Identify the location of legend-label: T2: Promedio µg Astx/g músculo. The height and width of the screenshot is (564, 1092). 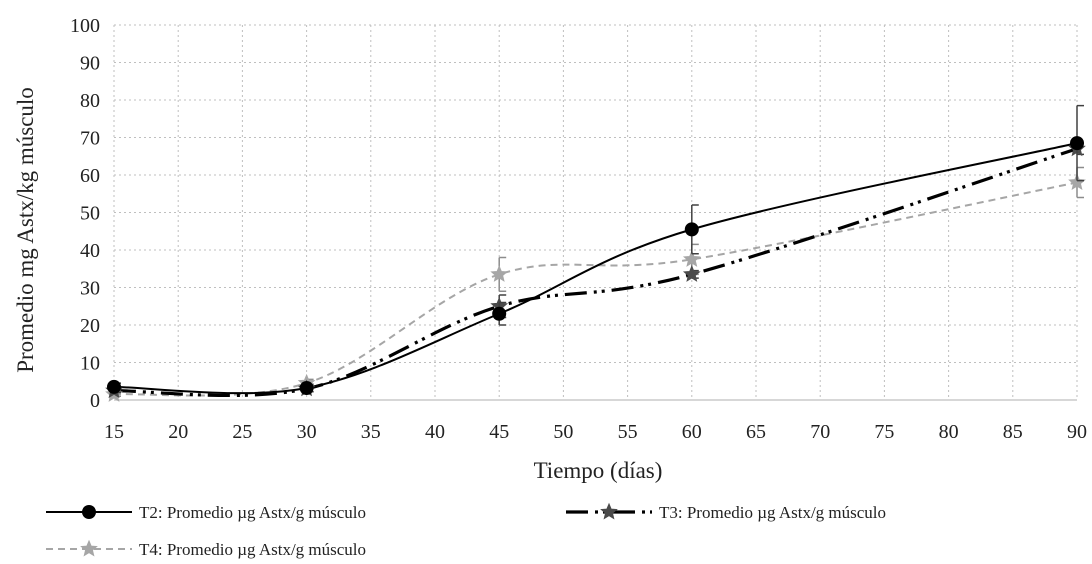
(252, 512).